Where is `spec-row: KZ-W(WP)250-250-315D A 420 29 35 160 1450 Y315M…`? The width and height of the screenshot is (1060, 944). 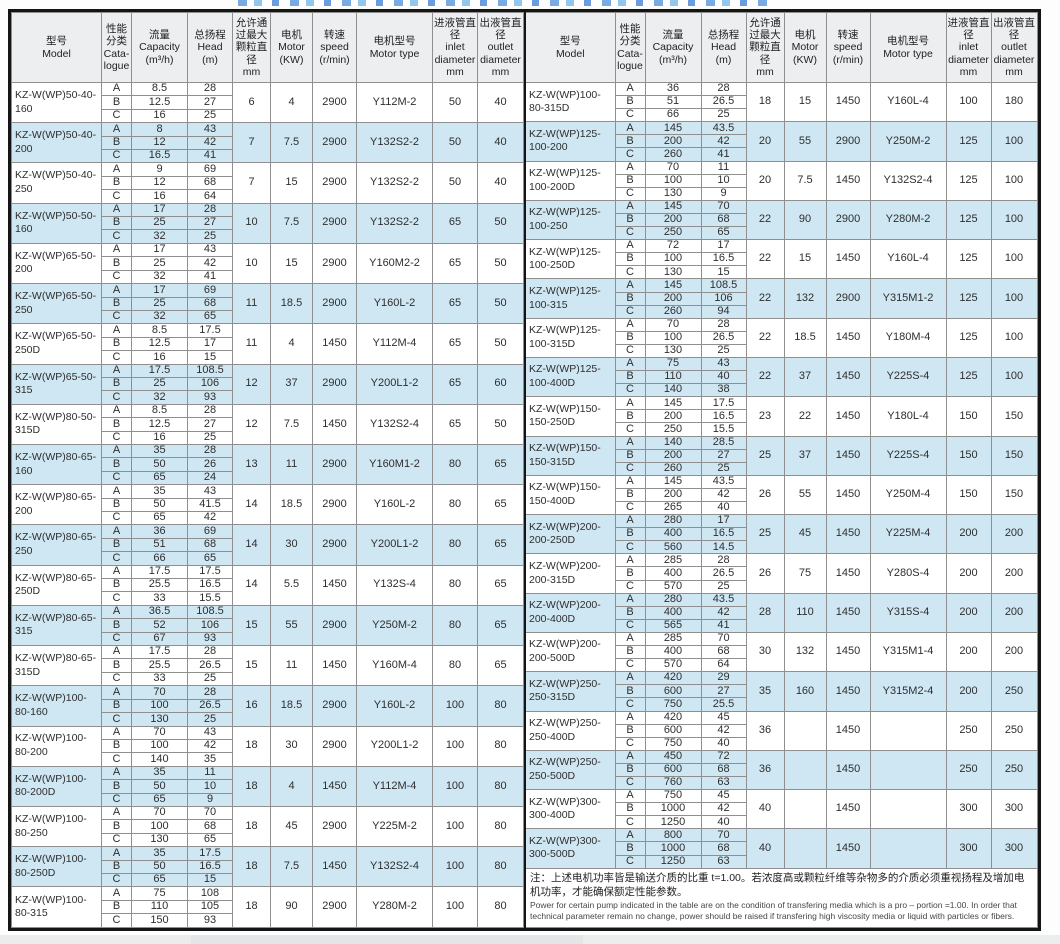 spec-row: KZ-W(WP)250-250-315D A 420 29 35 160 1450 Y315M… is located at coordinates (781, 691).